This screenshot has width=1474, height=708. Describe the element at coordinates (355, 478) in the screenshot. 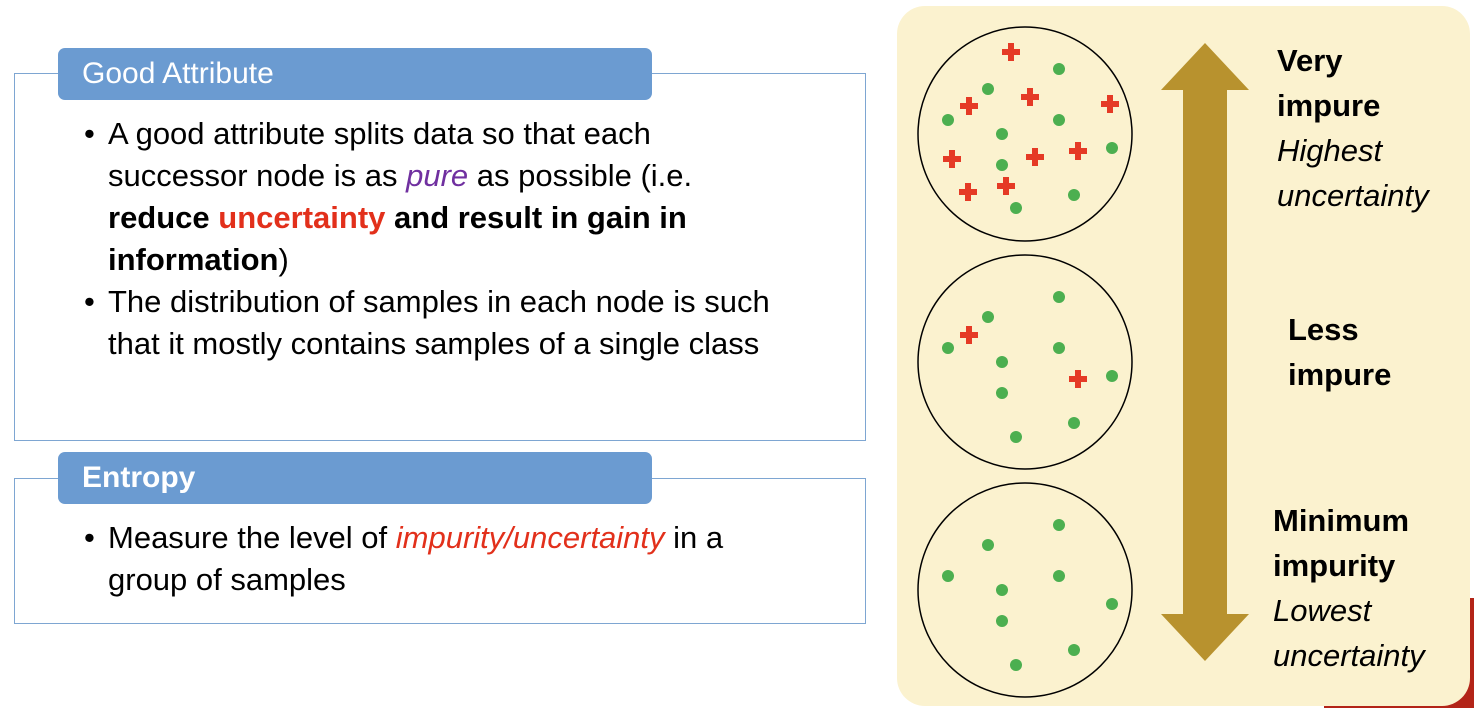

I see `entropy-heading: Entropy` at that location.